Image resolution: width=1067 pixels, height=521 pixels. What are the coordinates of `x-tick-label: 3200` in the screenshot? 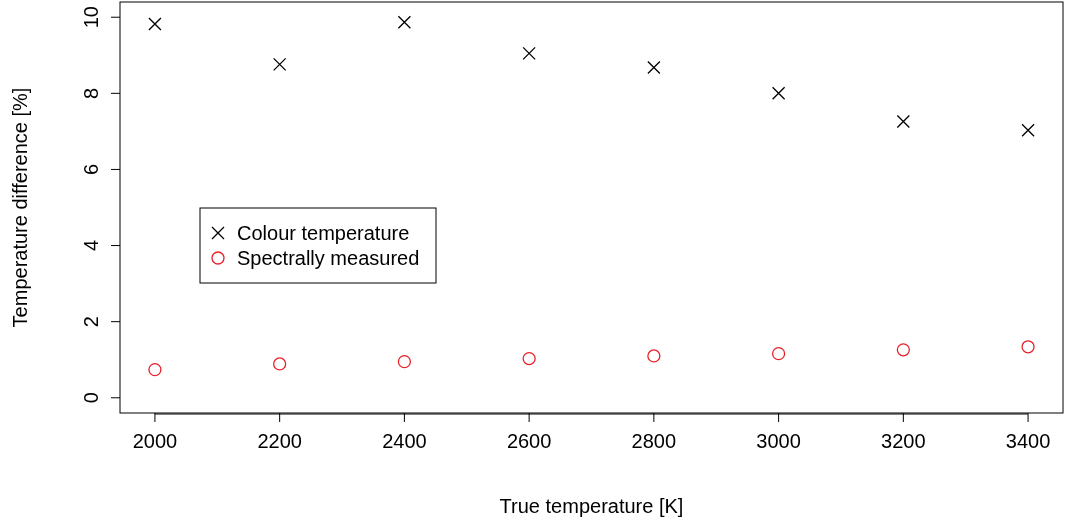 It's located at (903, 441).